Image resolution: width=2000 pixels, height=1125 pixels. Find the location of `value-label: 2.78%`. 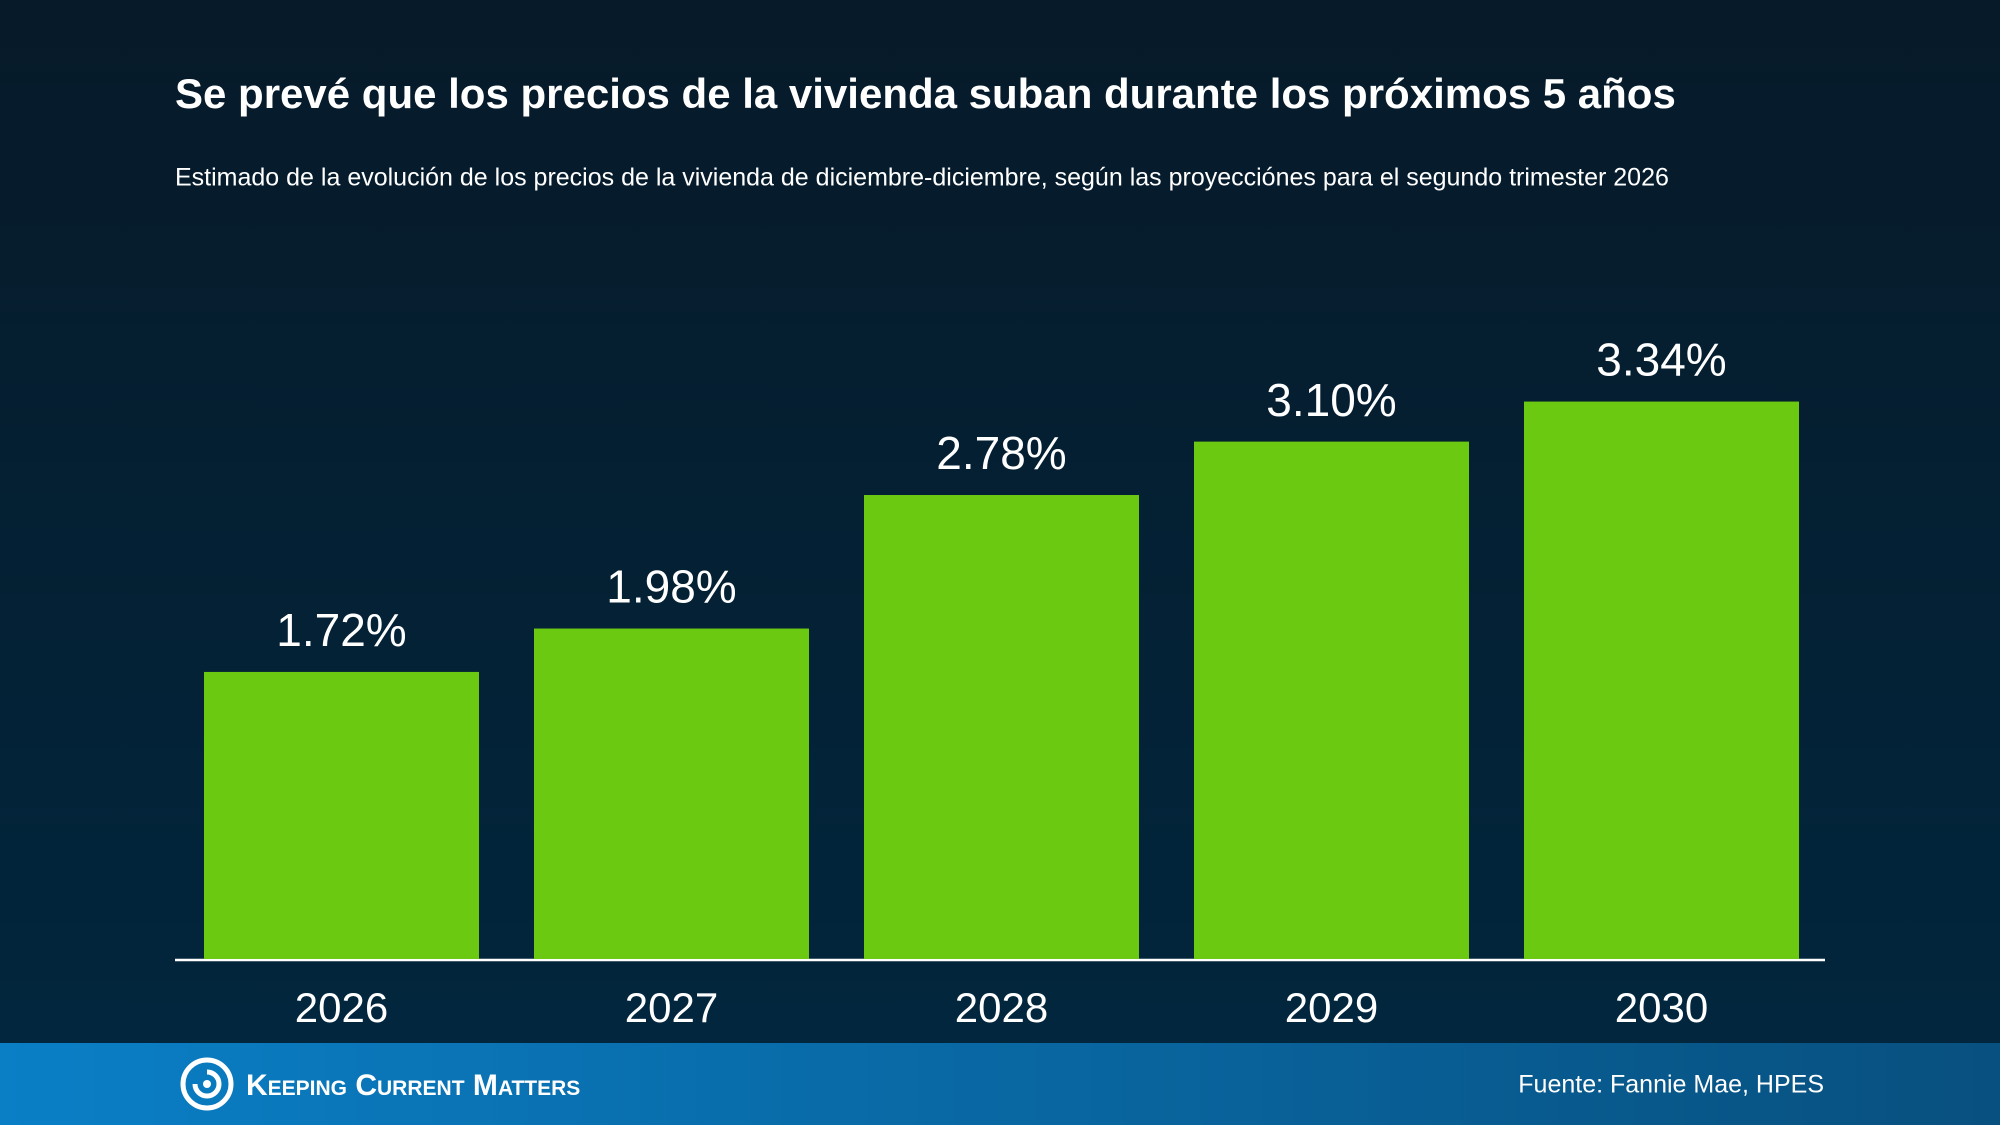

value-label: 2.78% is located at coordinates (1001, 453).